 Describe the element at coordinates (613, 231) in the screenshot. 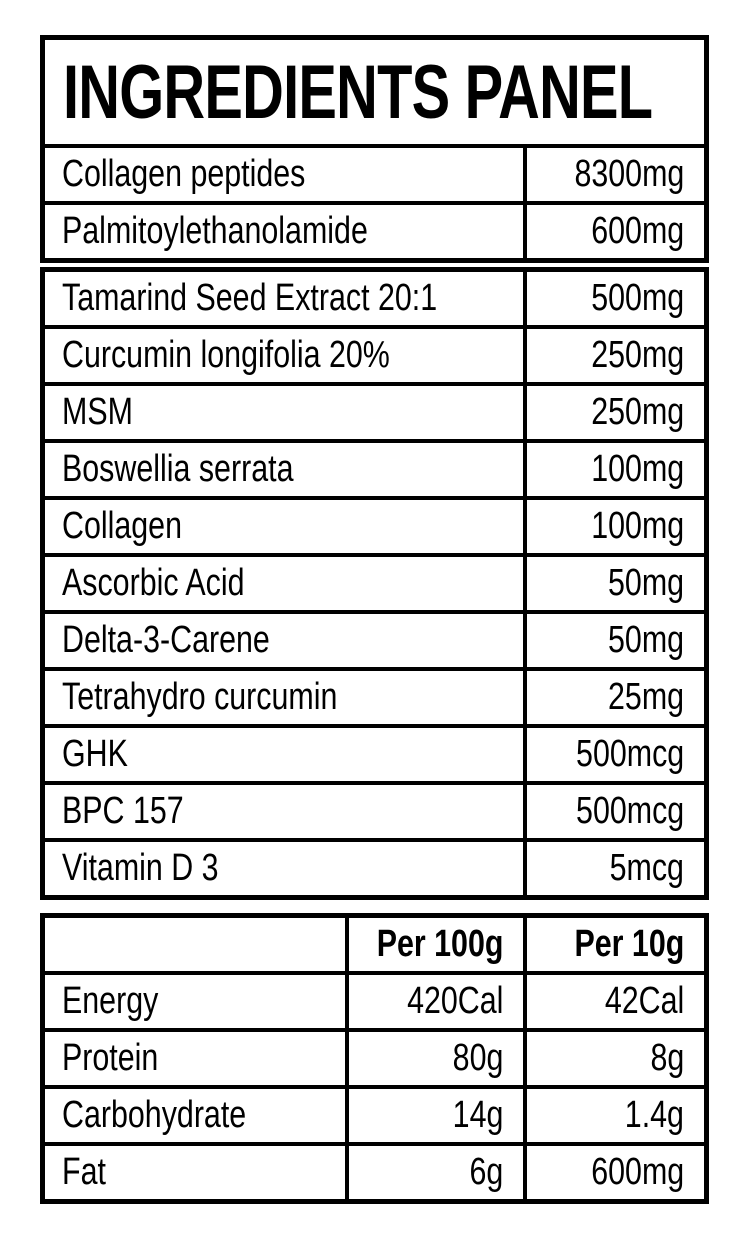

I see `ingredient-amount: 600mg` at that location.